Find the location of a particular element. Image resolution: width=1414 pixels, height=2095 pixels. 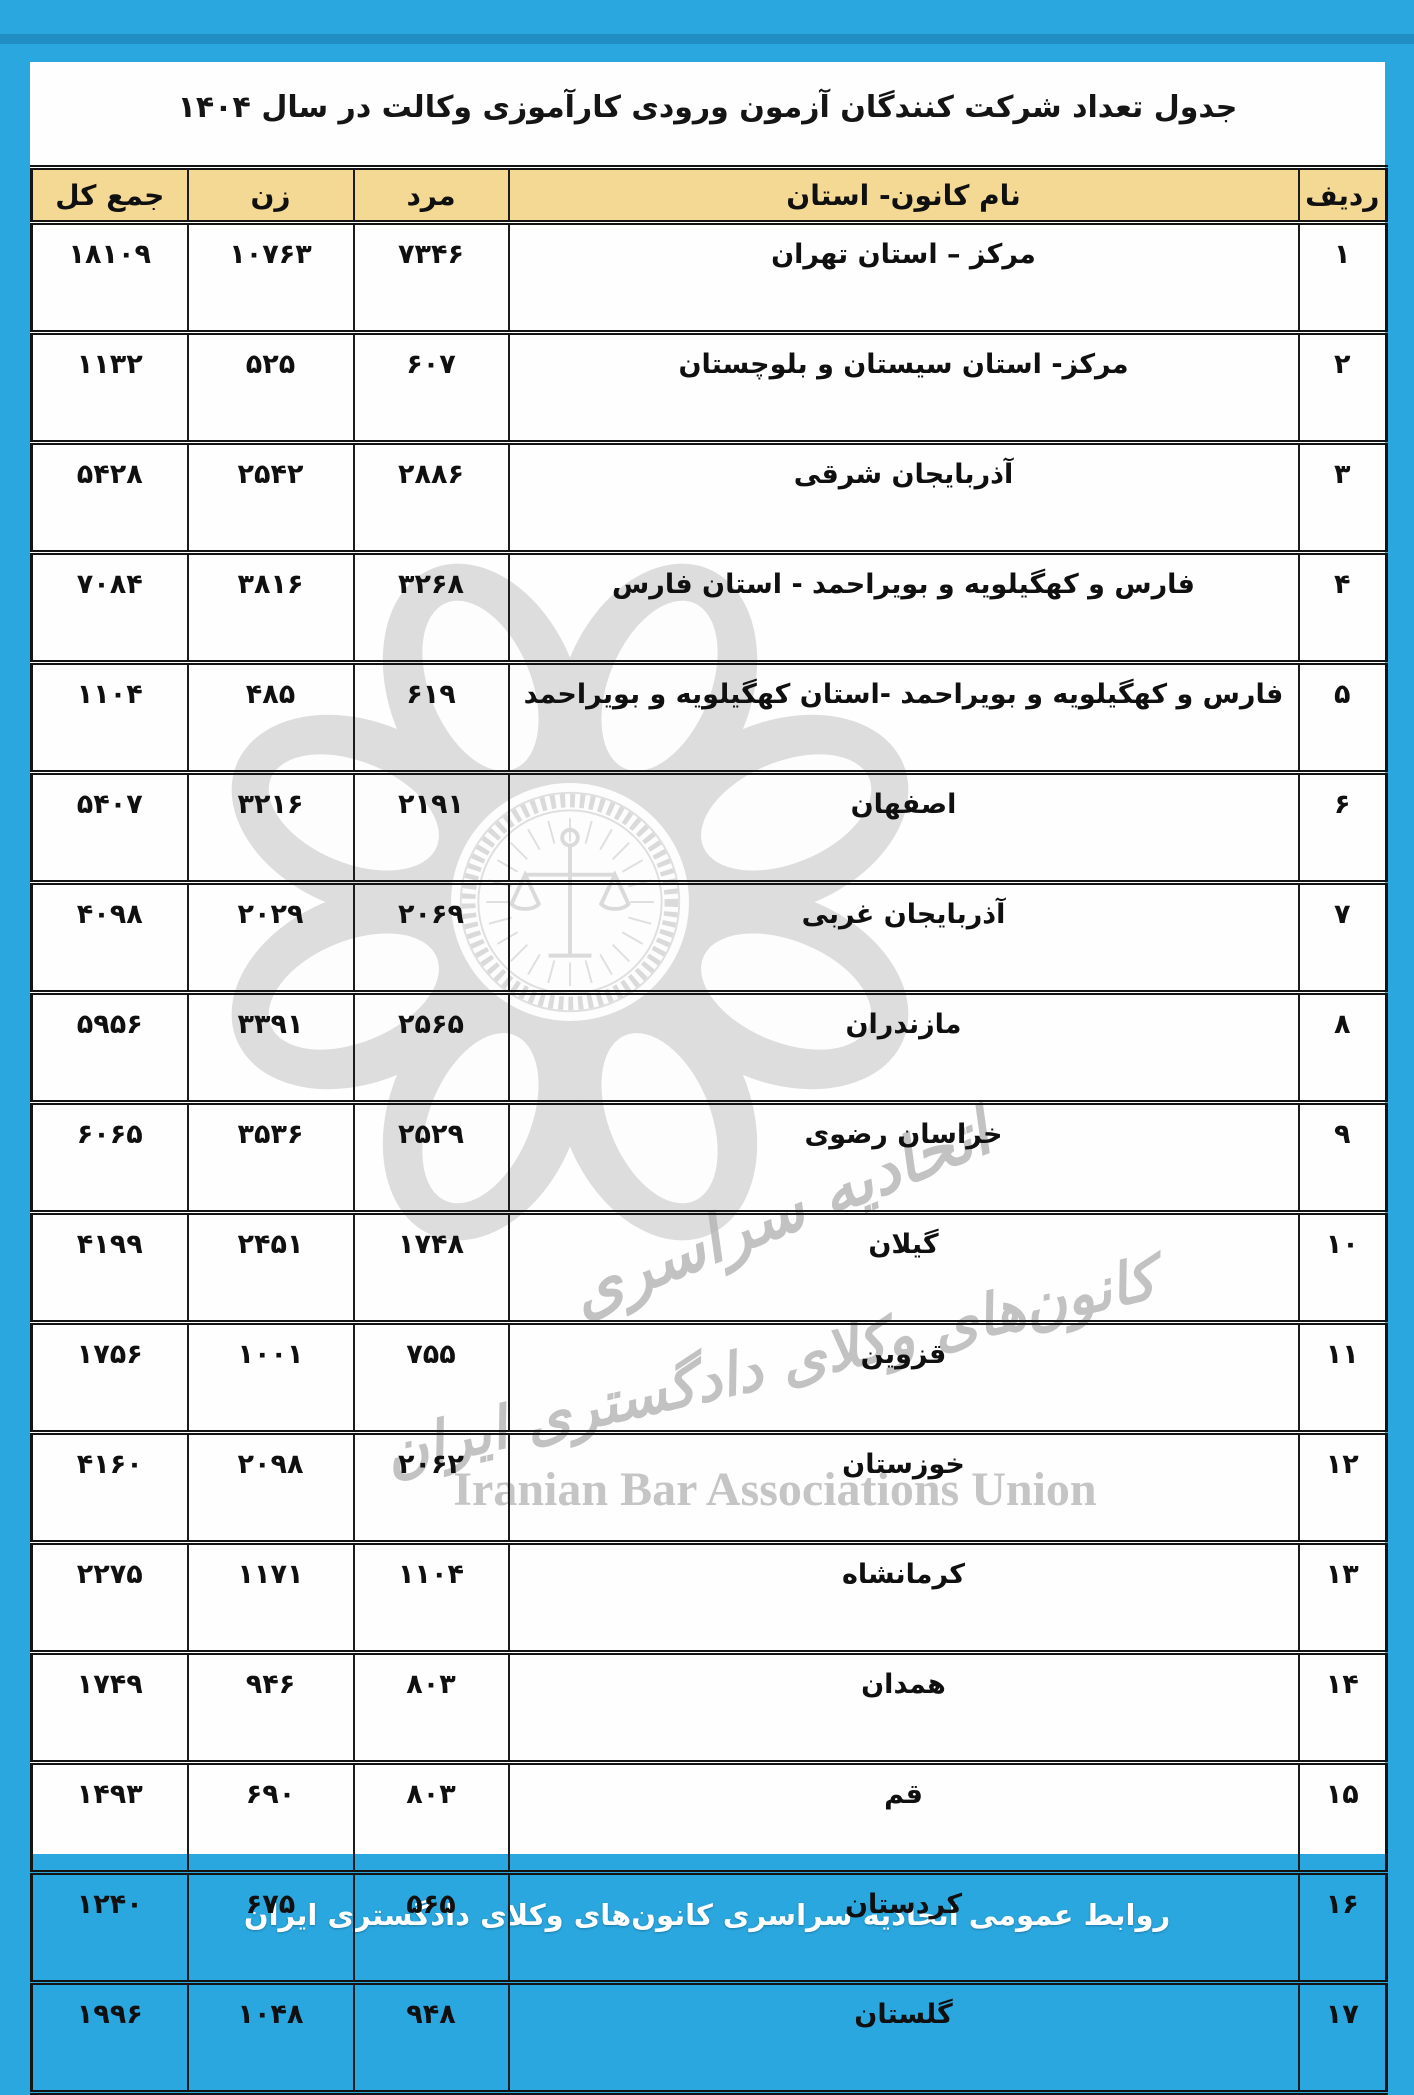

table-row: ۱۲ خوزستان ۲۰۶۲ ۲۰۹۸ ۴۱۶۰ is located at coordinates (709, 1487).